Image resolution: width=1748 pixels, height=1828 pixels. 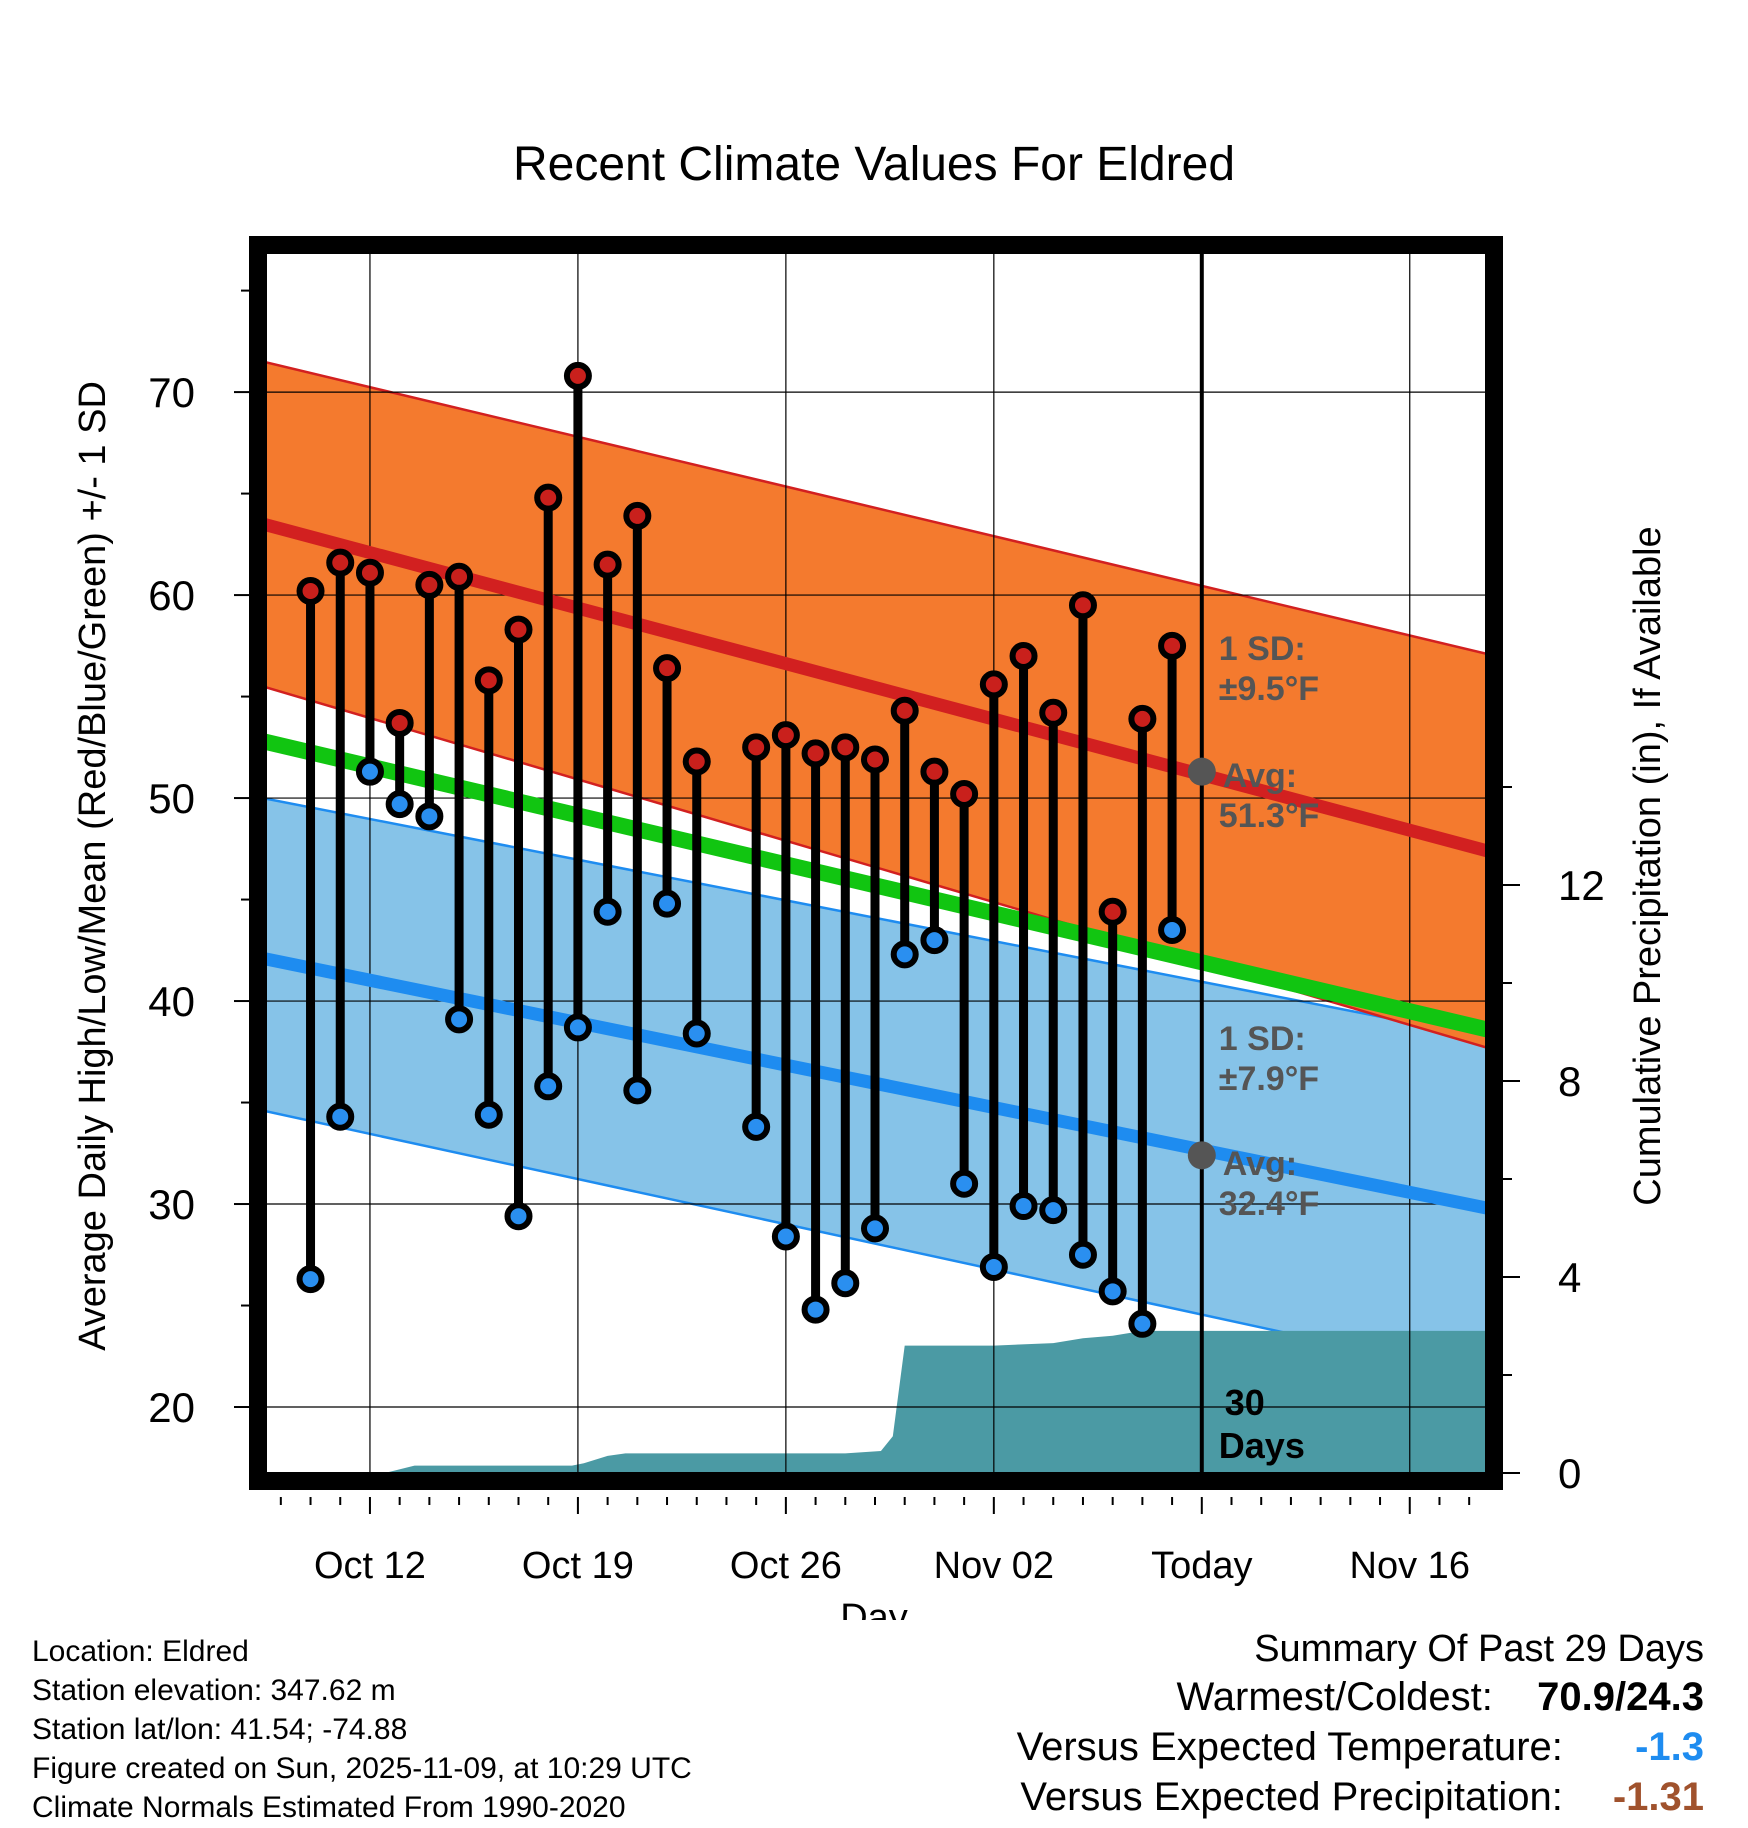 I want to click on precip-diff-value: -1.31, so click(x=1658, y=1797).